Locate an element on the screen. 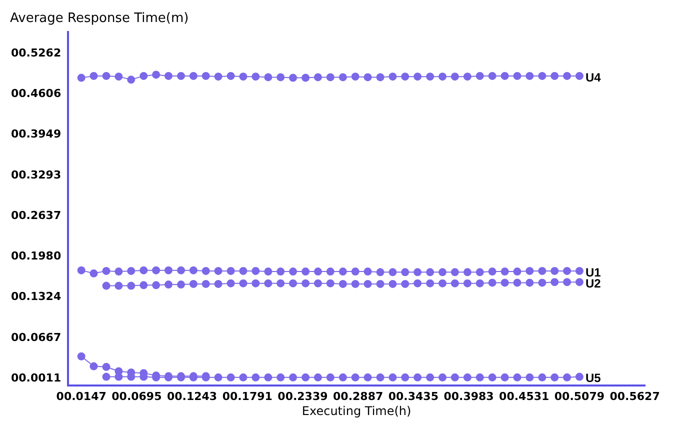 This screenshot has height=427, width=673. x-axis-title: Executing Time(h) is located at coordinates (357, 411).